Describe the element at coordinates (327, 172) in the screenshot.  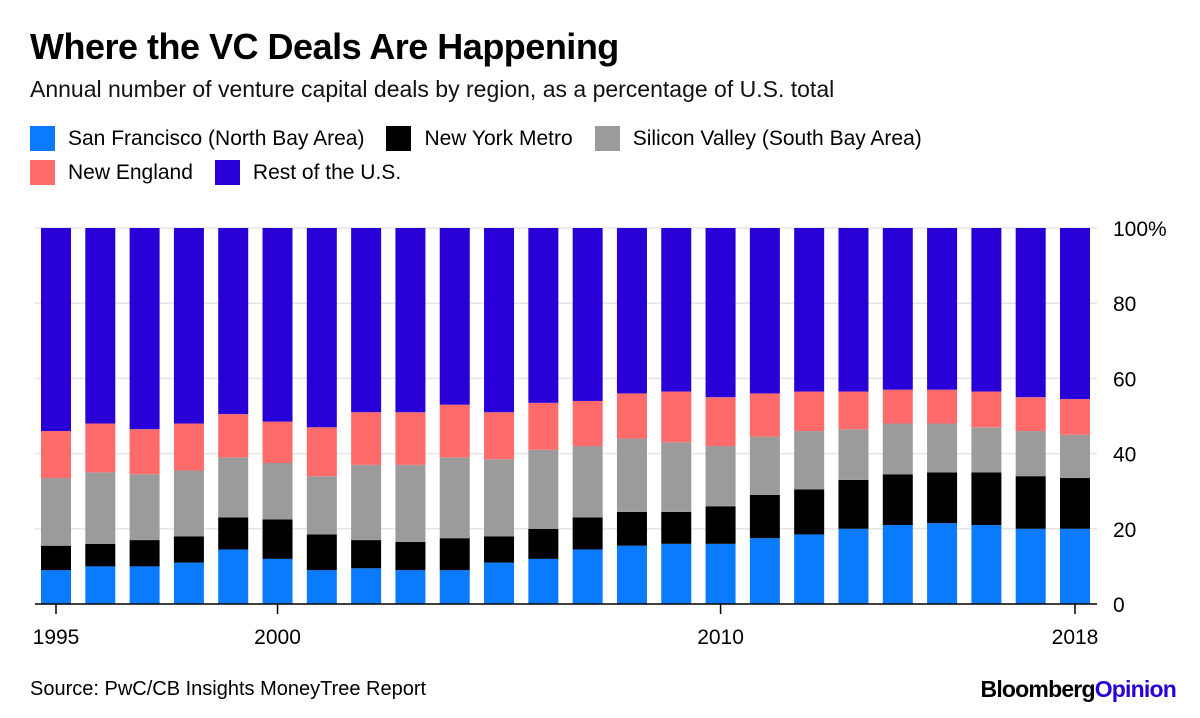
I see `legend-label: Rest of the U.S.` at that location.